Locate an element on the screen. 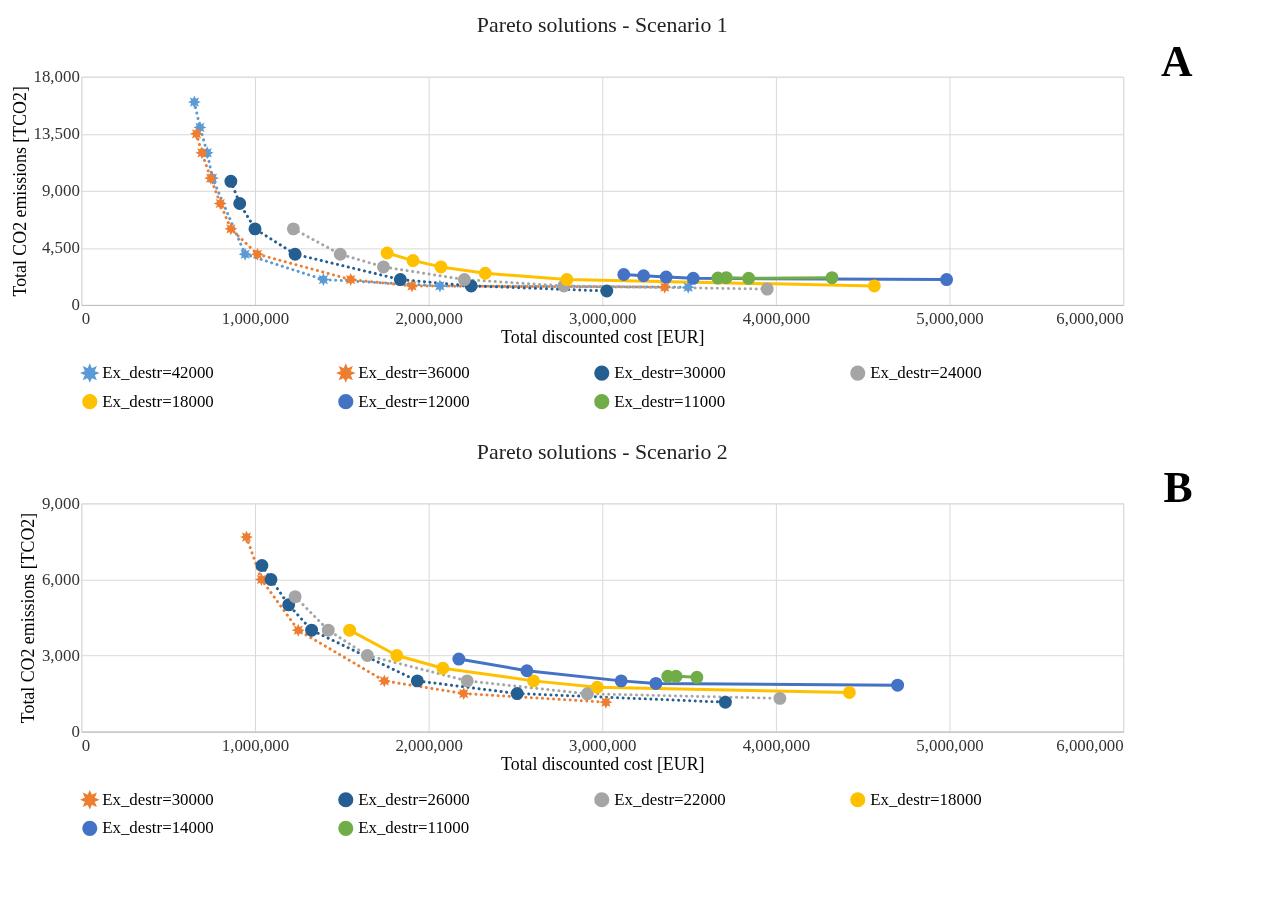 The width and height of the screenshot is (1273, 907). y-tick-label: 4,500 is located at coordinates (60, 248).